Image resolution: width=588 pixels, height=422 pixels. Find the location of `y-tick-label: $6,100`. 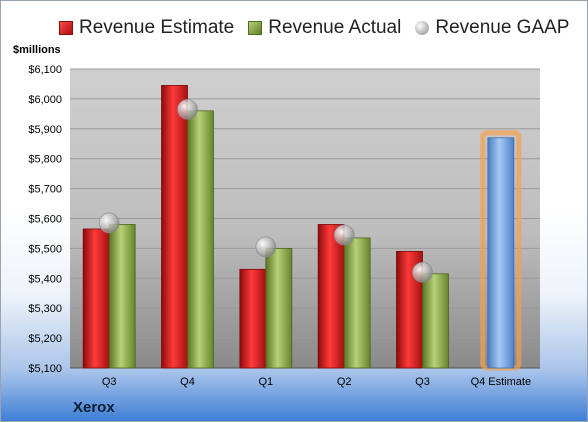

y-tick-label: $6,100 is located at coordinates (45, 70).